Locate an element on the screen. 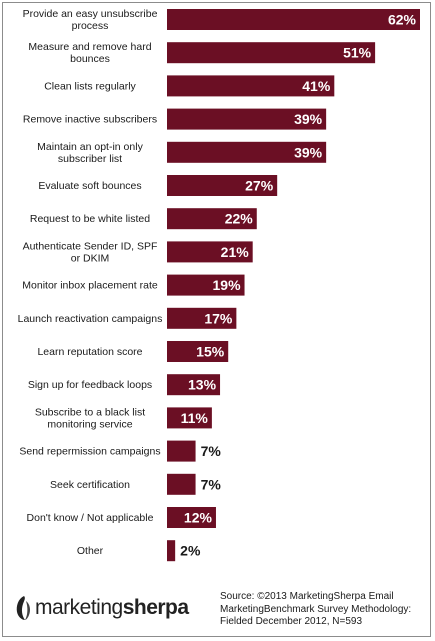 This screenshot has height=641, width=435. value-label: 19% is located at coordinates (227, 285).